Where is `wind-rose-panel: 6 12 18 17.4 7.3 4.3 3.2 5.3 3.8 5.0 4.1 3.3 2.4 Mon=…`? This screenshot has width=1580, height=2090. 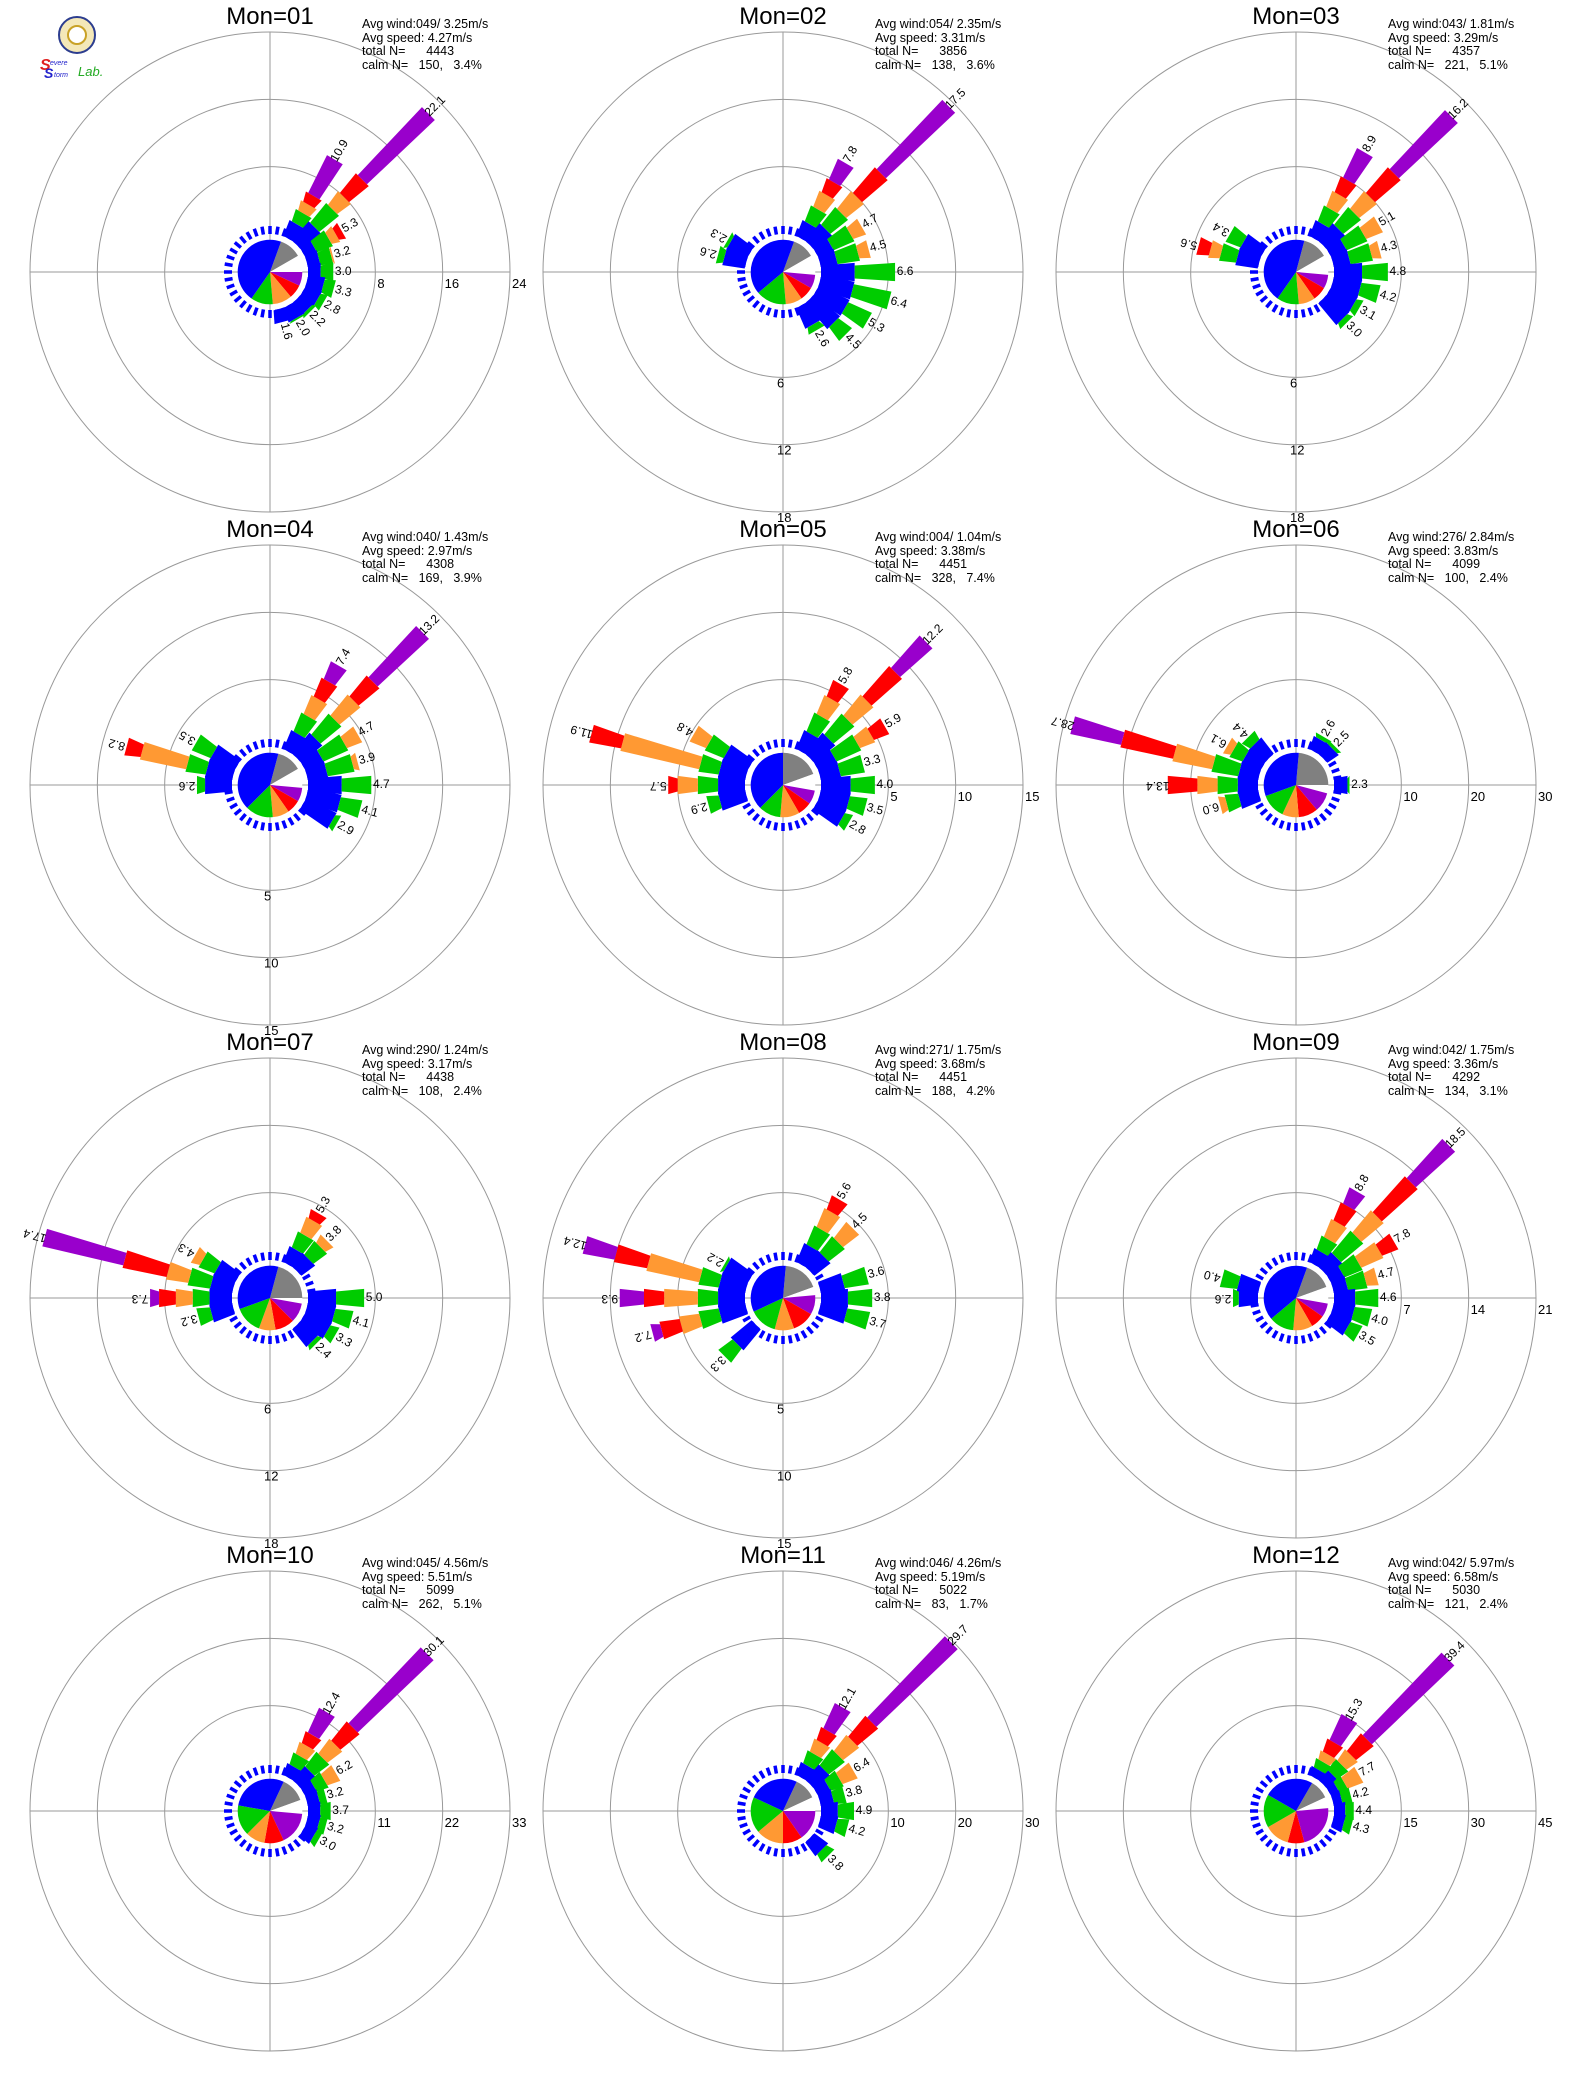
wind-rose-panel: 6 12 18 17.4 7.3 4.3 3.2 5.3 3.8 5.0 4.1 3.3 2.4 Mon=… is located at coordinates (270, 1293).